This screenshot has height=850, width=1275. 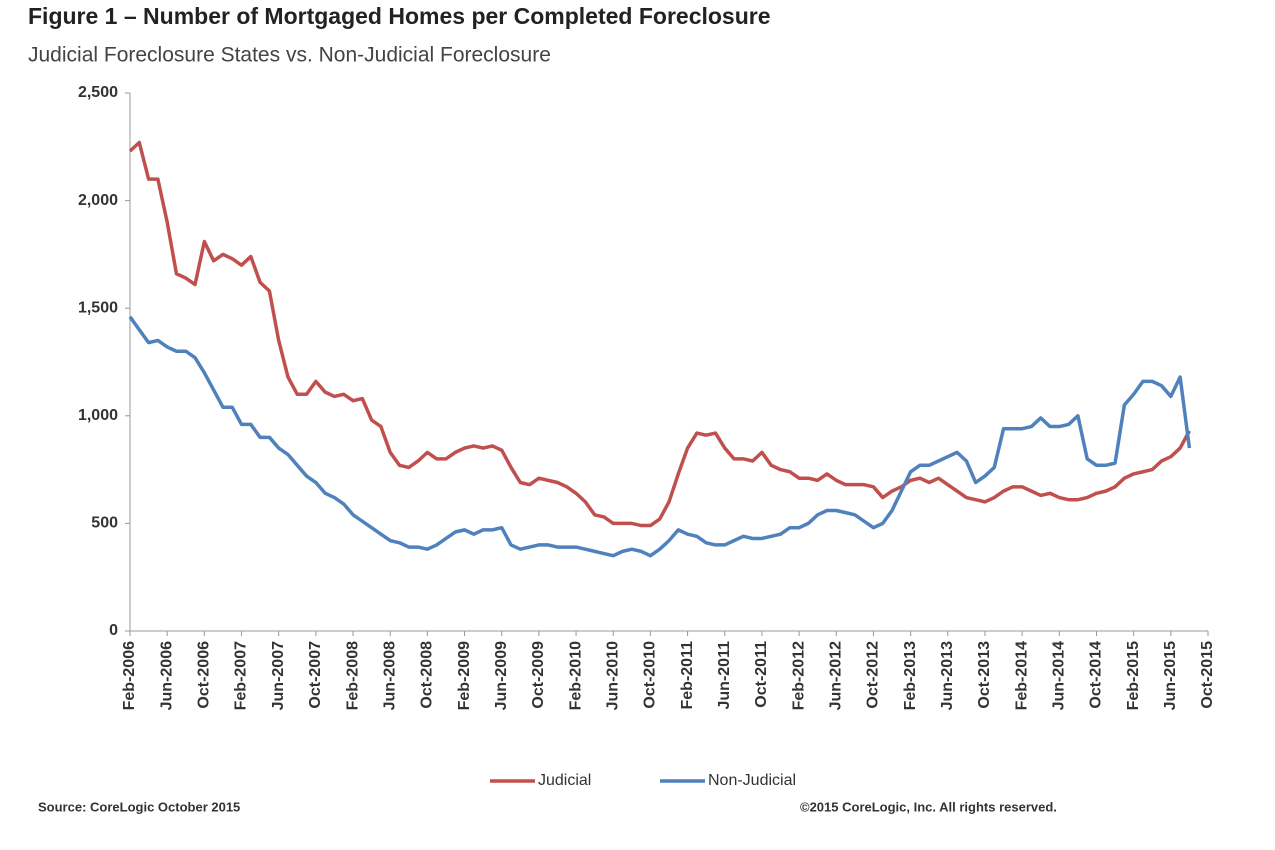 I want to click on y-tick-label: 500, so click(x=104, y=523).